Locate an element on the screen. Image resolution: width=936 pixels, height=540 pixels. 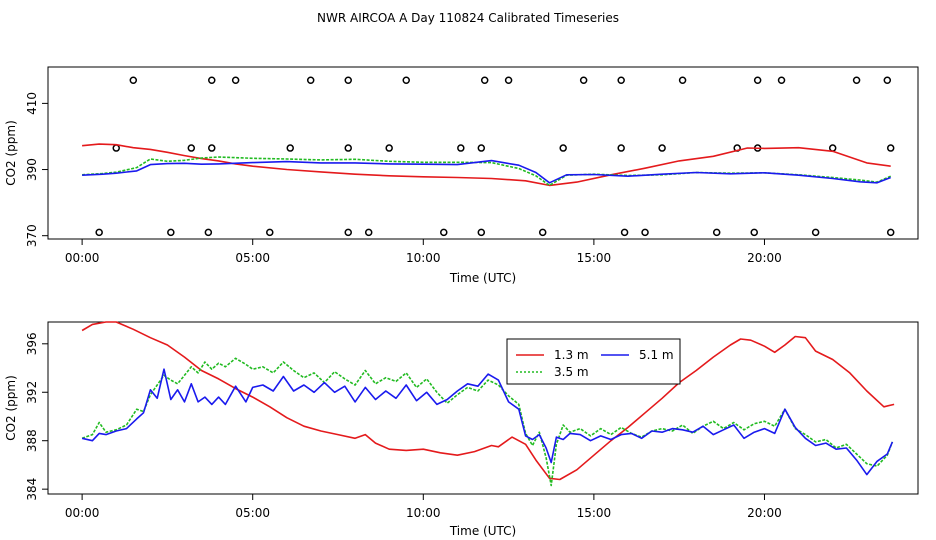
series-line-1-3-m is located at coordinates (486, 165).